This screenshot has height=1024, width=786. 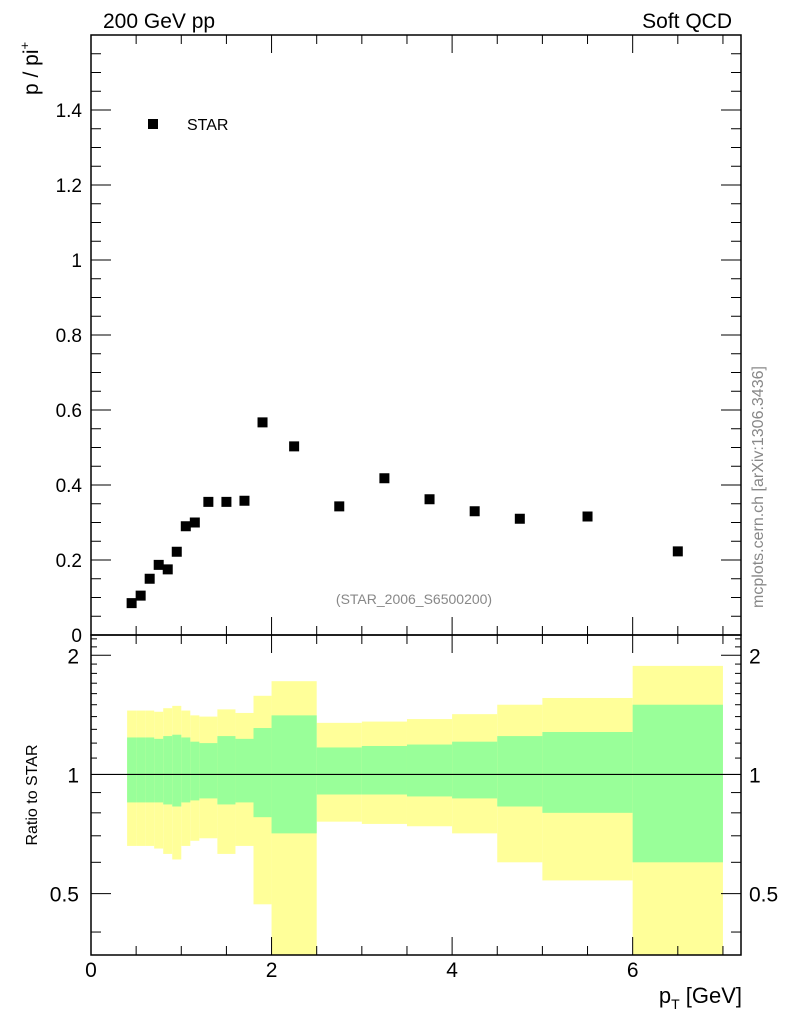 What do you see at coordinates (24, 46) in the screenshot?
I see `main-ylabel-sup: +` at bounding box center [24, 46].